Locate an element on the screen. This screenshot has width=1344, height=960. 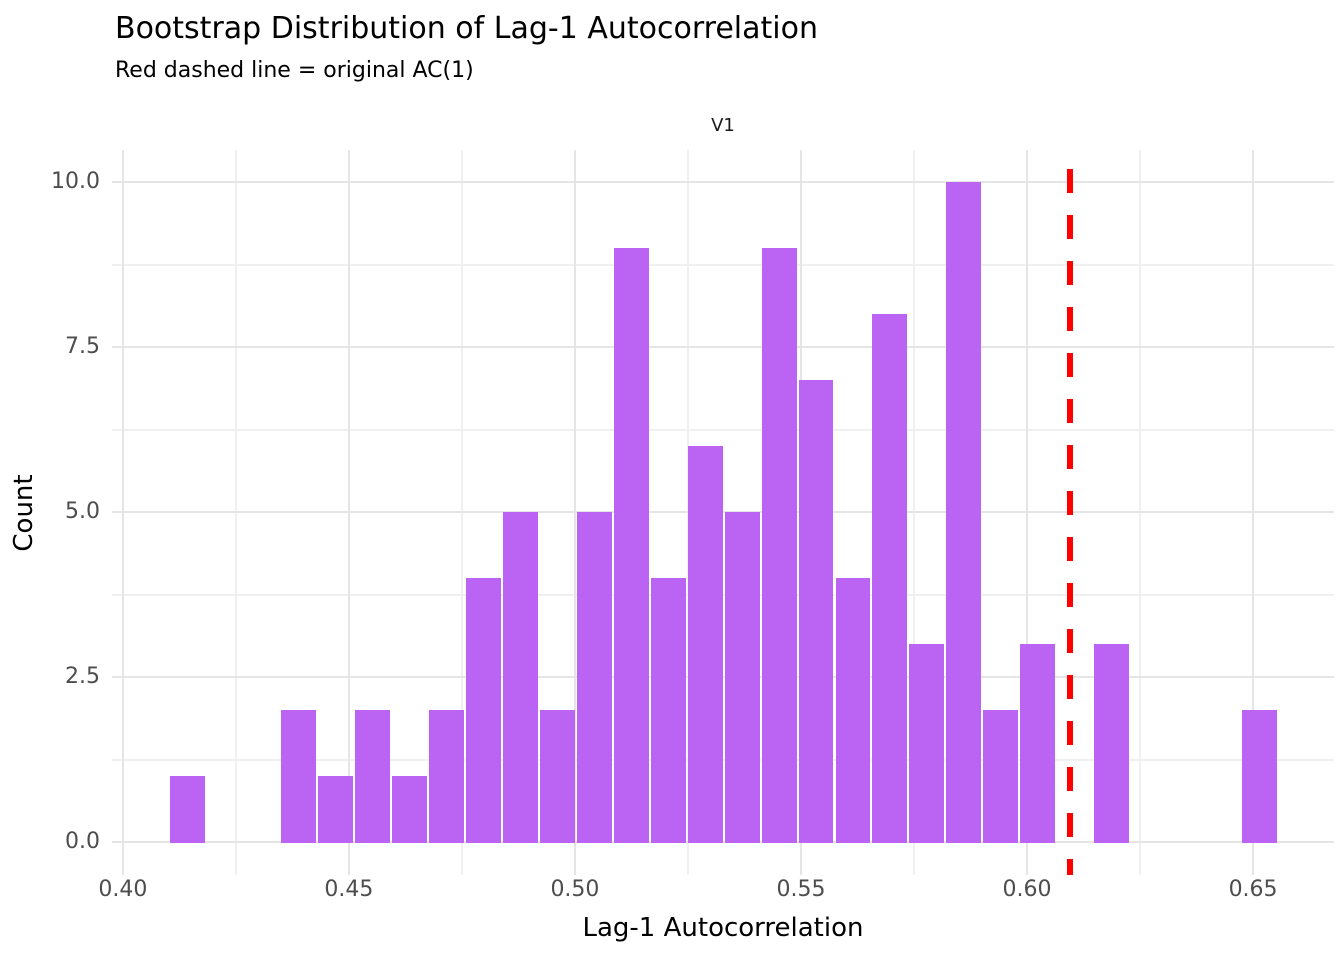
y-tick-label: 10.0 is located at coordinates (75, 182).